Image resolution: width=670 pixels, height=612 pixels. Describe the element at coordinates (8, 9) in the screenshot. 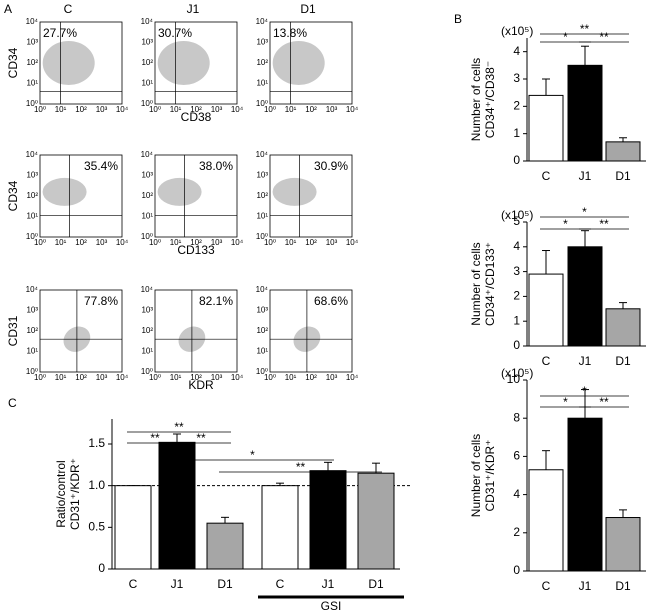

I see `panel-label: A` at that location.